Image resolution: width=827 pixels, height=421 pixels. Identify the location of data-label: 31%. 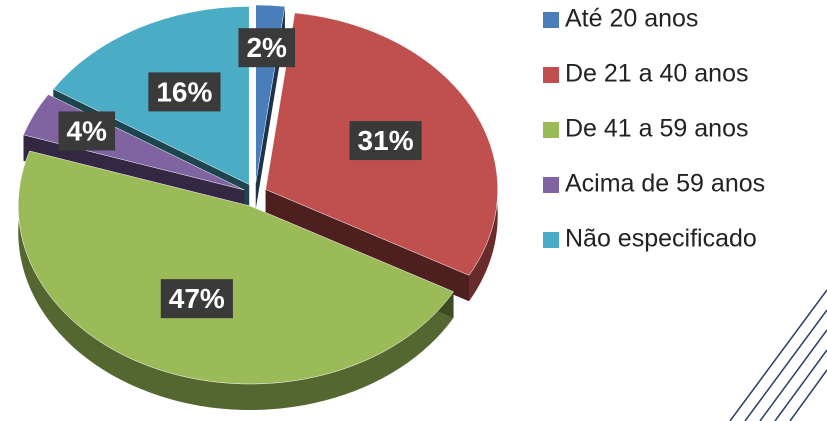
(386, 140).